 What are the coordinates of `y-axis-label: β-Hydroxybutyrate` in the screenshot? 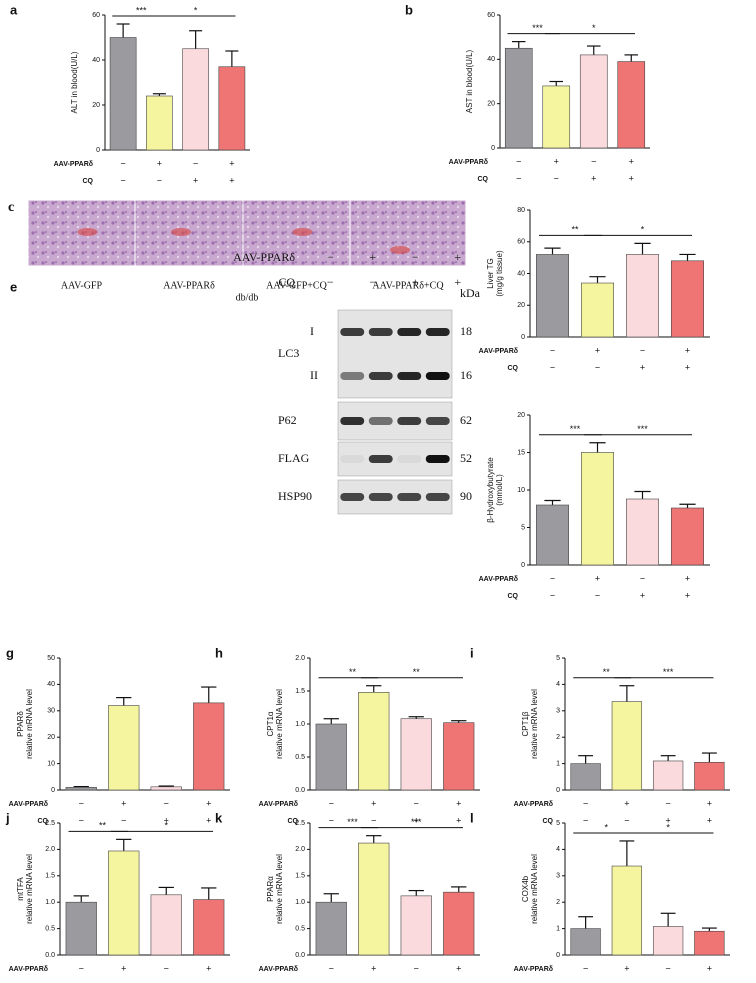 It's located at (490, 490).